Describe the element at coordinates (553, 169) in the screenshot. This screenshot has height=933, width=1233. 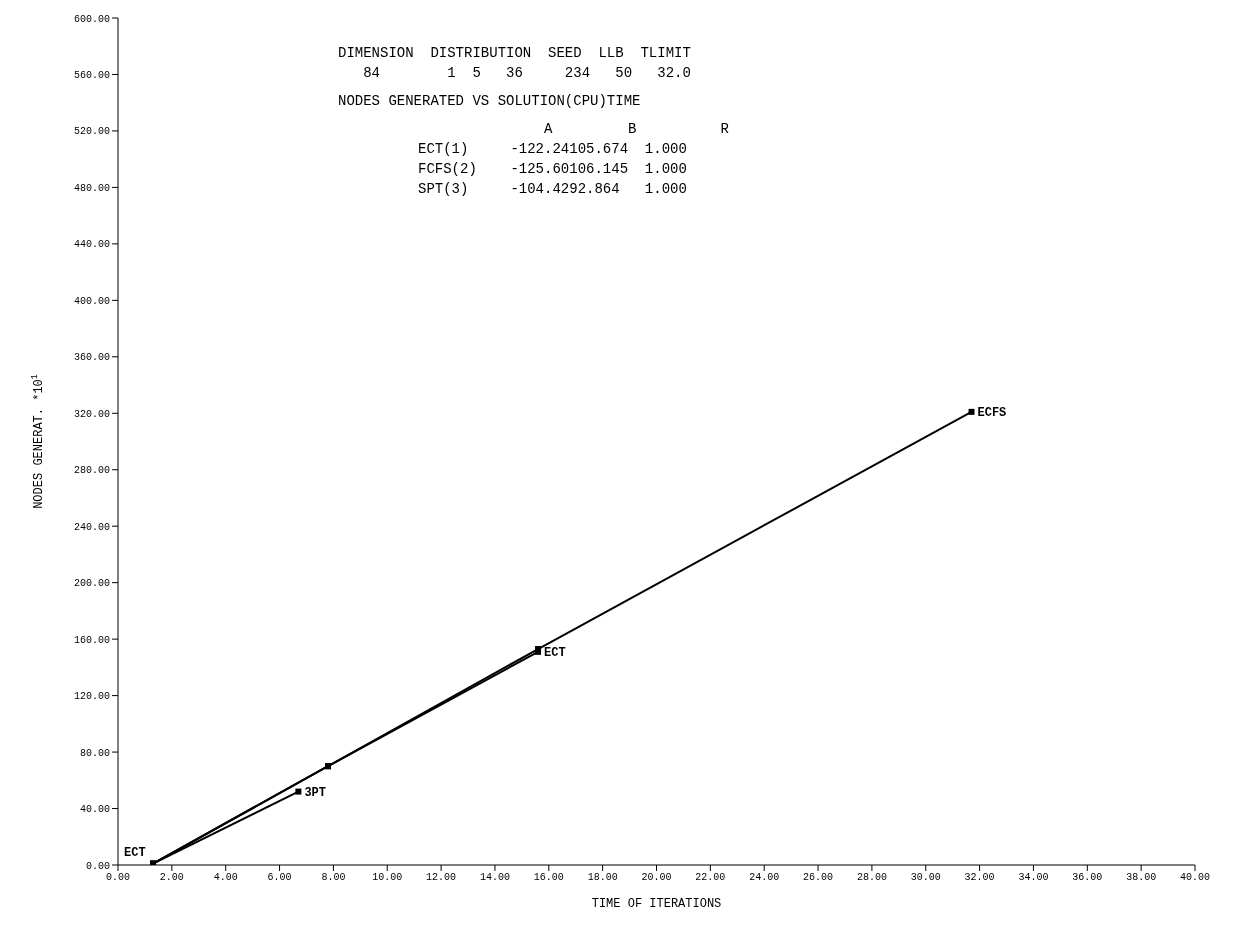
I see `annotation: FCFS(2) -125.60106.145 1.000` at that location.